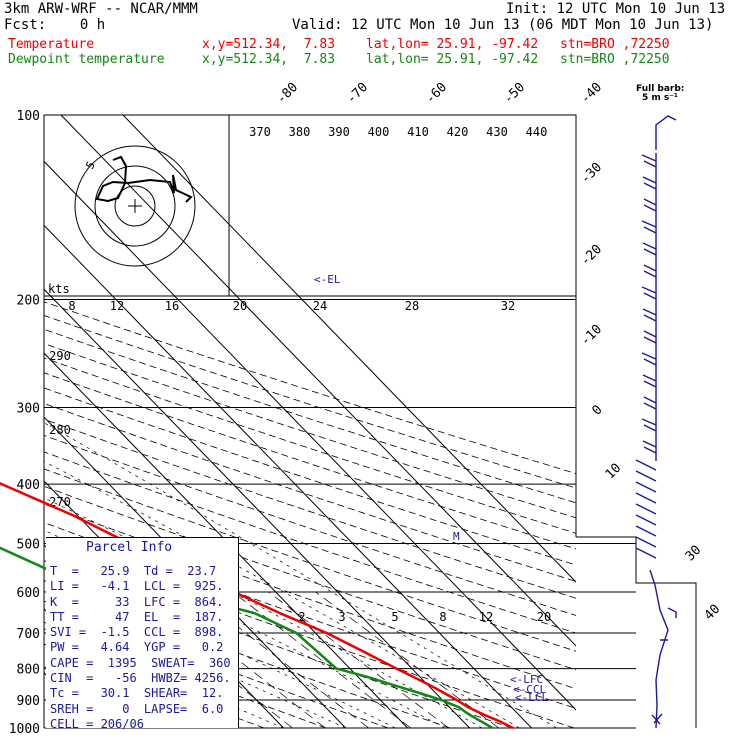 This screenshot has width=740, height=740. Describe the element at coordinates (660, 89) in the screenshot. I see `barb-key-line1: Full barb:` at that location.